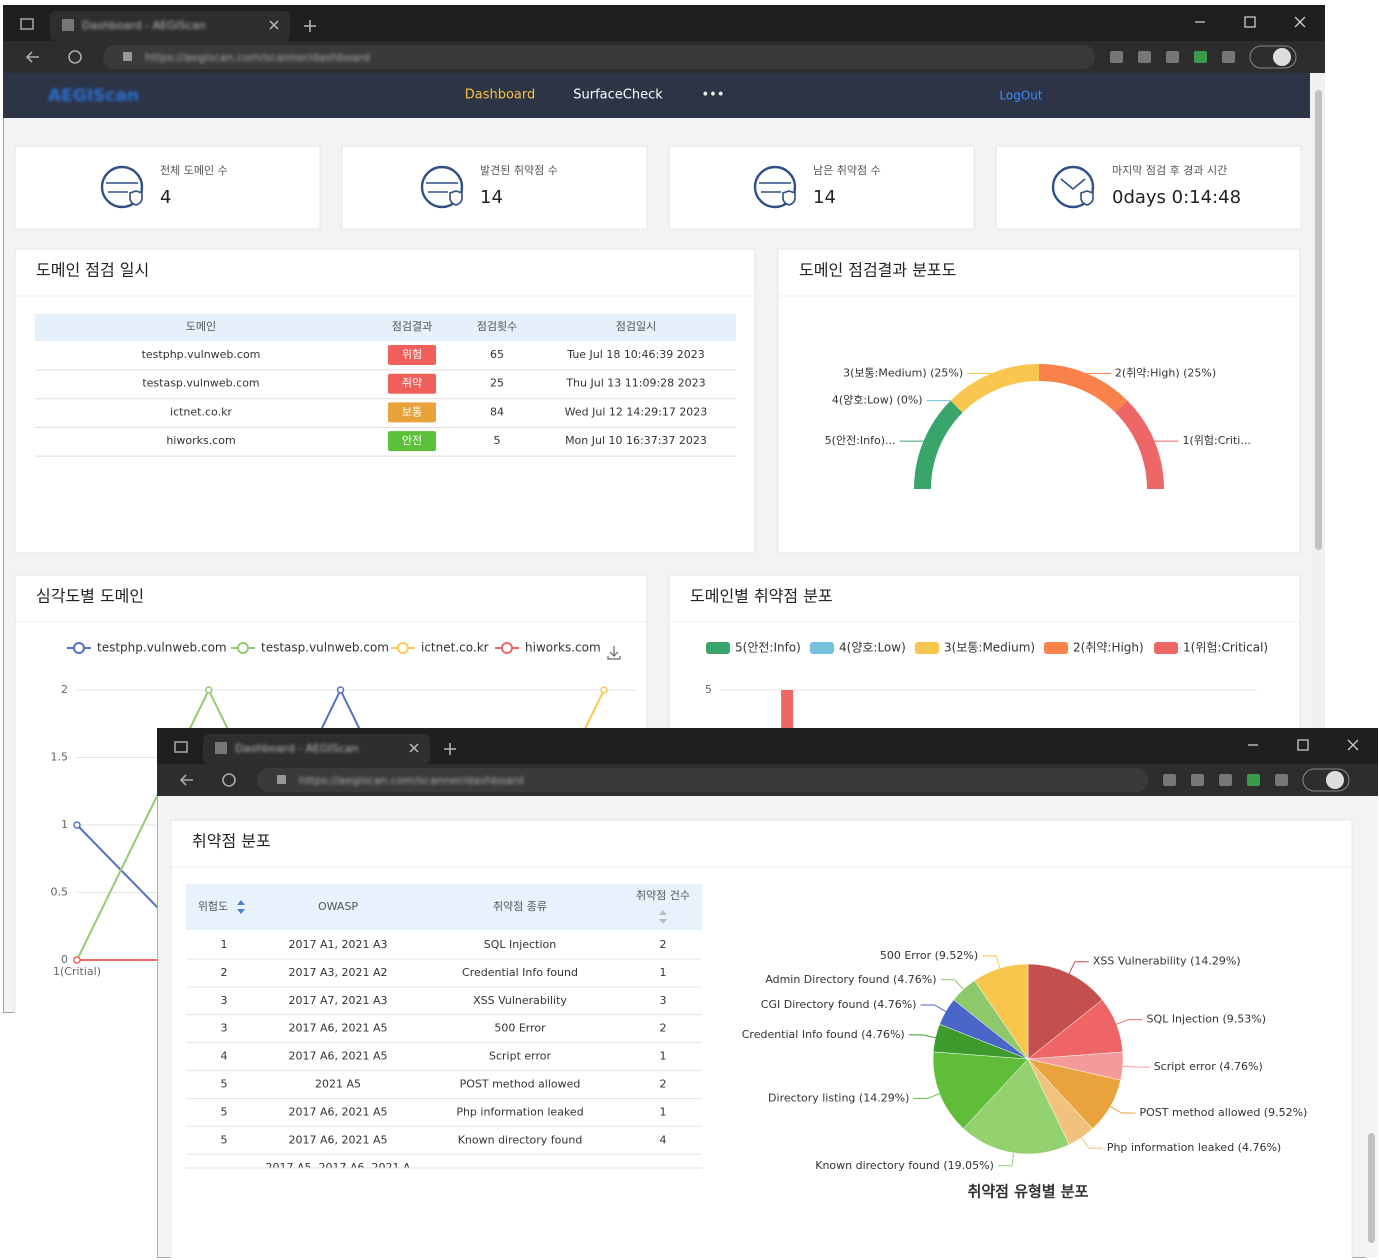  I want to click on stat-label: 마지막 점검 후 경과 시간, so click(1169, 170).